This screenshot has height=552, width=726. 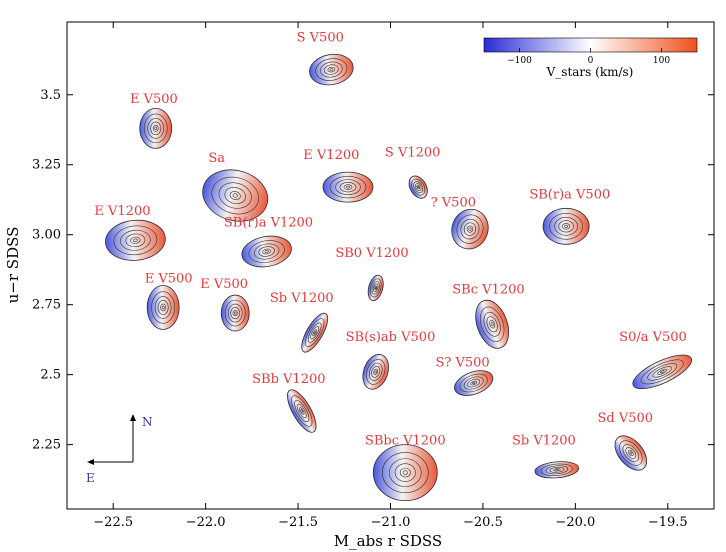 What do you see at coordinates (122, 211) in the screenshot?
I see `galaxy-label: E V1200` at bounding box center [122, 211].